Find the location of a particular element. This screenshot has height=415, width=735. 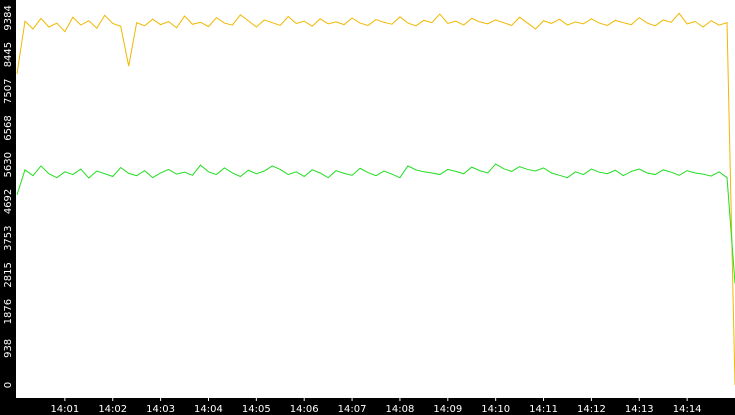

x-tick-label: 14:09 is located at coordinates (447, 409).